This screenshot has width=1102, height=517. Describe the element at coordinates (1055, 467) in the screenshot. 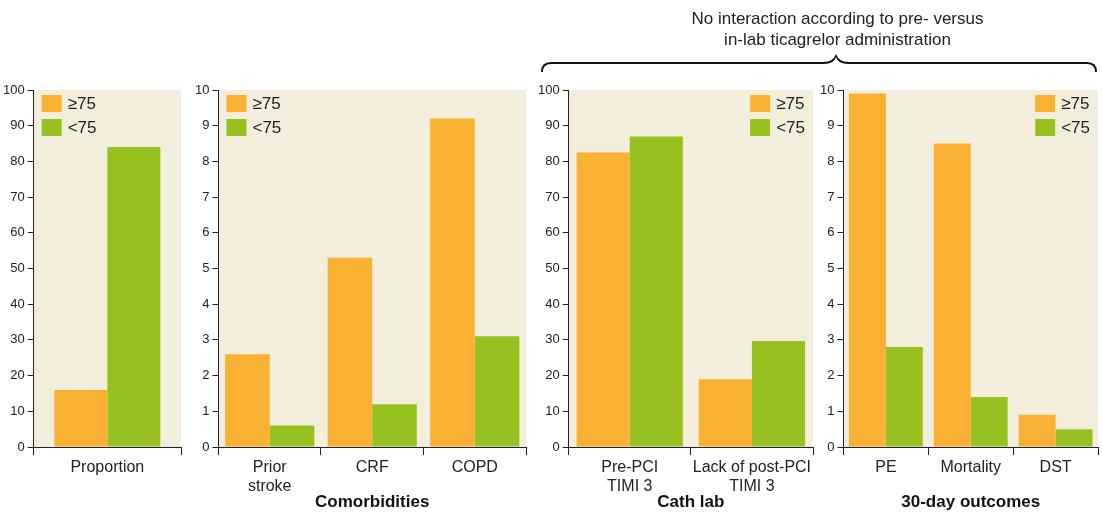

I see `x-tick-label: DST` at that location.